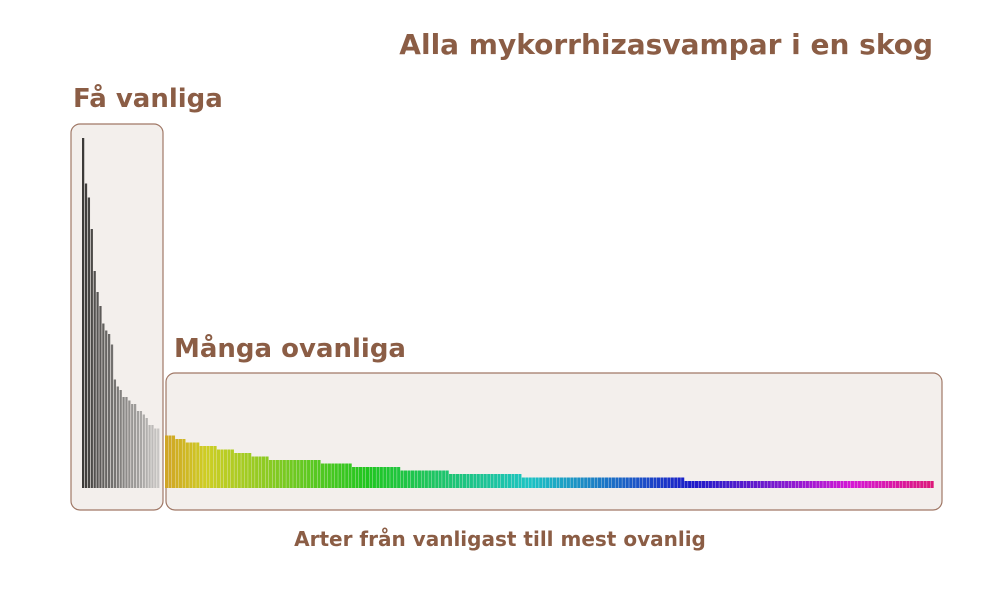 This screenshot has width=1000, height=600. Describe the element at coordinates (290, 349) in the screenshot. I see `group-label-rare: Många ovanliga` at that location.